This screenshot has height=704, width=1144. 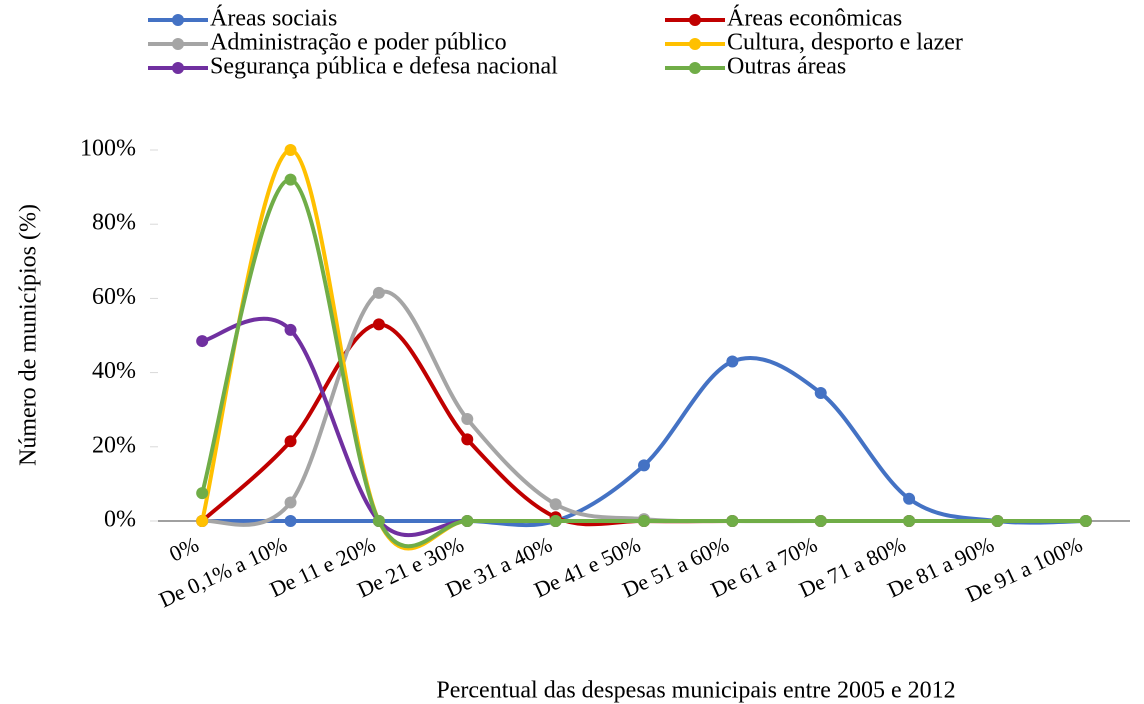 I want to click on y-axis-title: Número de municípios (%), so click(x=29, y=335).